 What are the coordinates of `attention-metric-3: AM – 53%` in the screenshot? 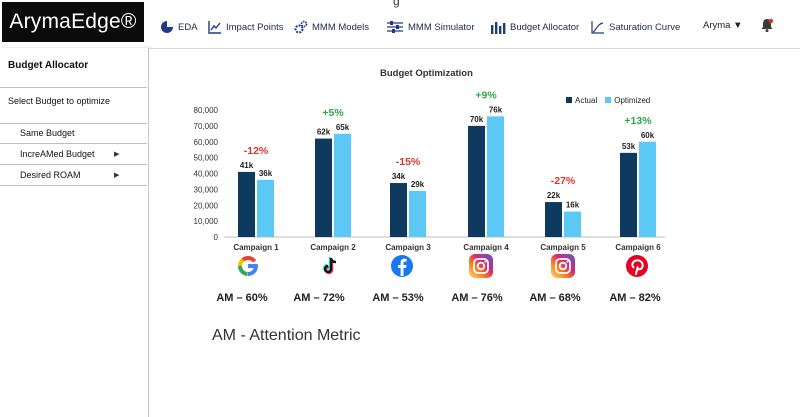 It's located at (398, 298).